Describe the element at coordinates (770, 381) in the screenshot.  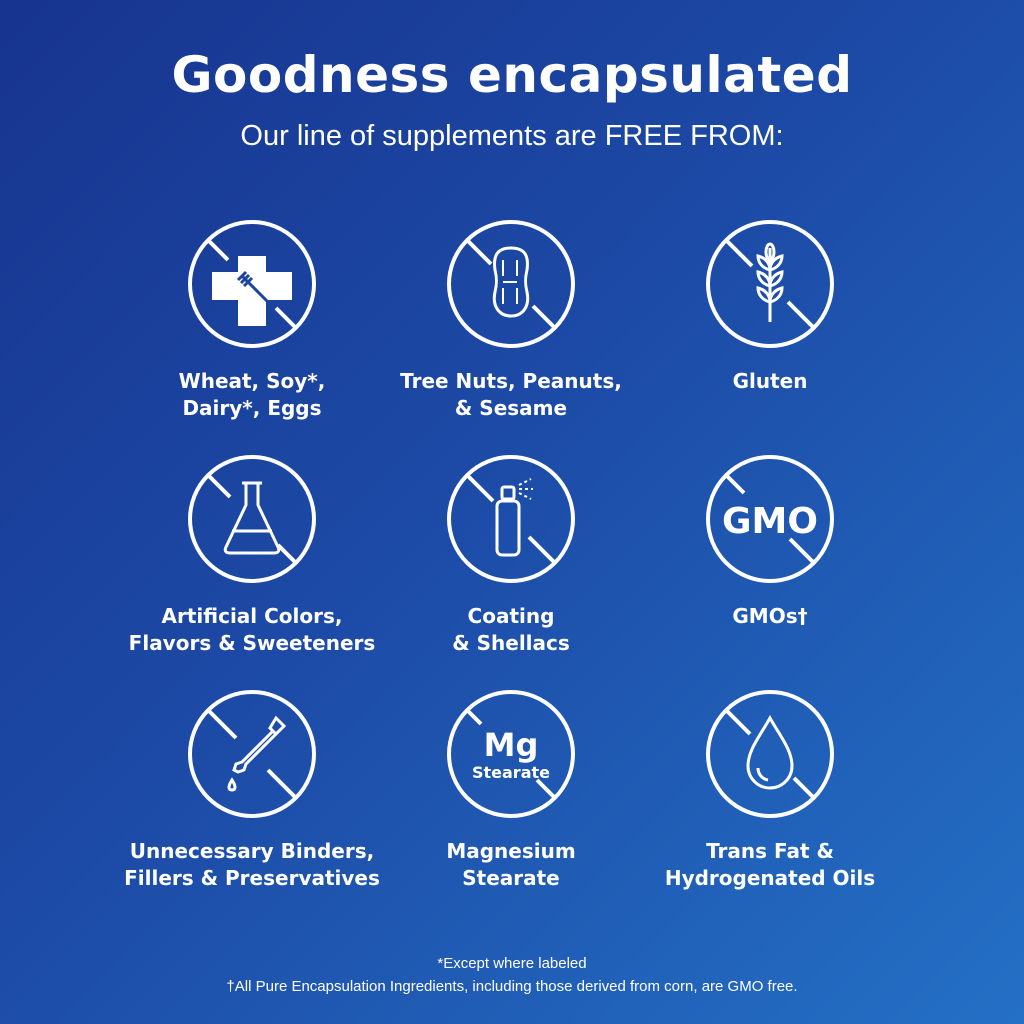
I see `item-label: Gluten` at that location.